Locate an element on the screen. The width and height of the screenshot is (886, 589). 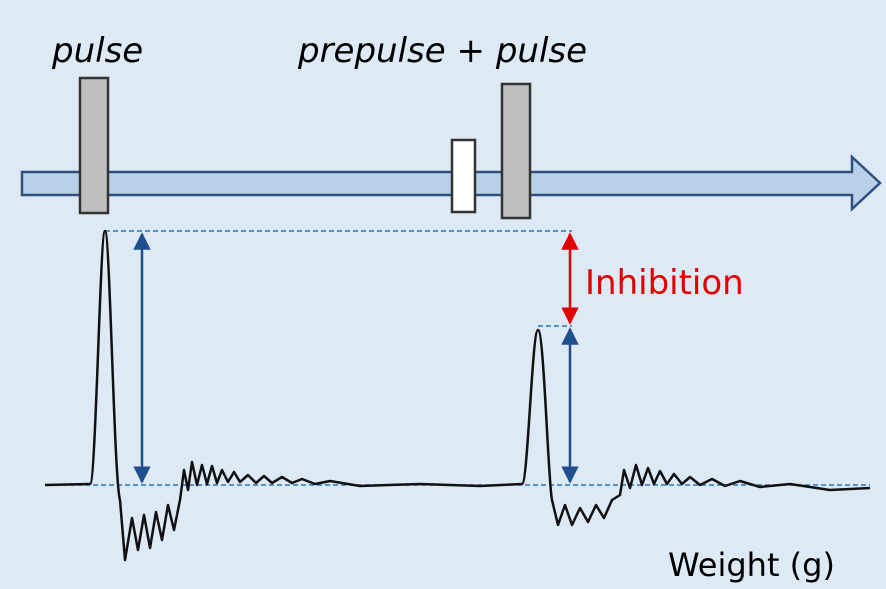
weight-label: Weight (g) is located at coordinates (751, 565).